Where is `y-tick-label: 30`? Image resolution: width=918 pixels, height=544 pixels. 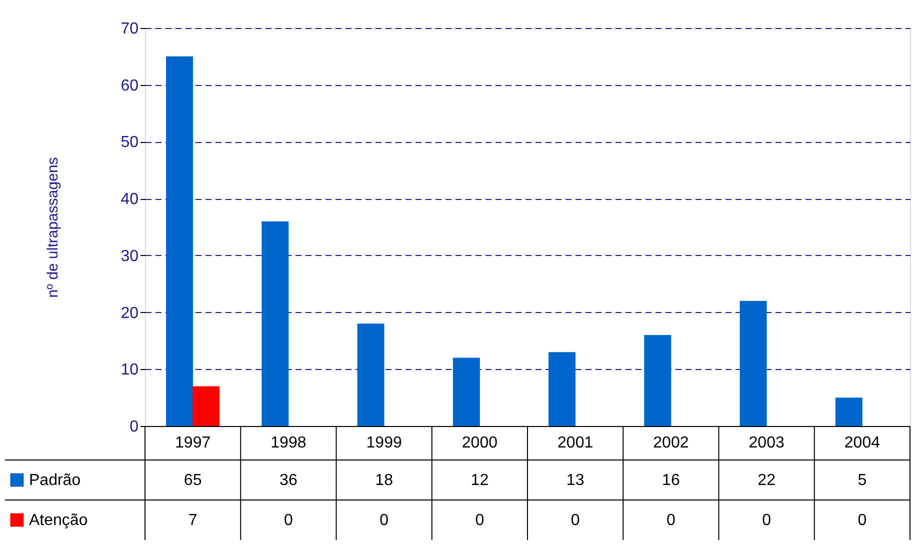
y-tick-label: 30 is located at coordinates (129, 256).